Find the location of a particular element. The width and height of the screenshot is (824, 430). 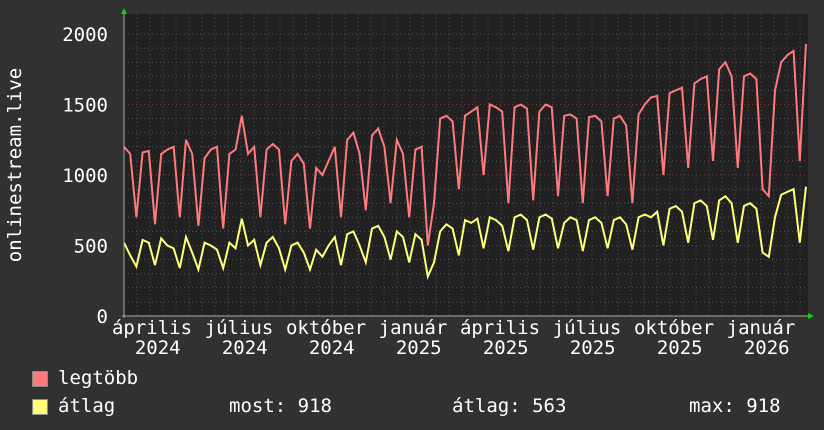

x-tick-label: július 2024 is located at coordinates (239, 338).